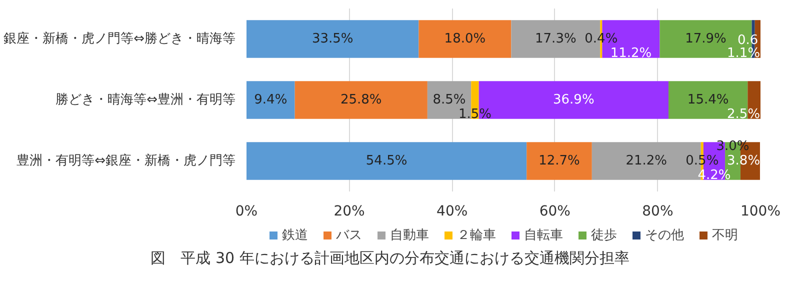 The width and height of the screenshot is (800, 295). I want to click on x-tick-label: 0%, so click(246, 212).